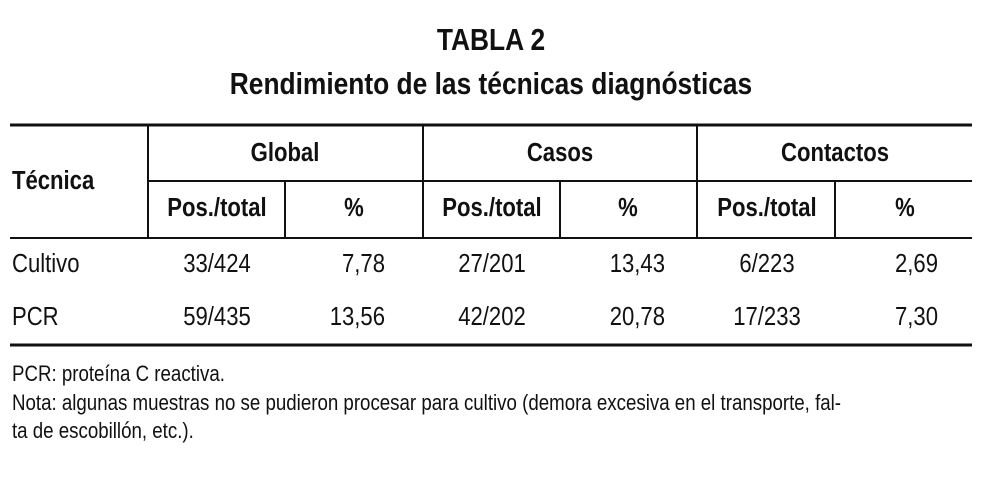  What do you see at coordinates (53, 180) in the screenshot?
I see `row-label-header: Técnica` at bounding box center [53, 180].